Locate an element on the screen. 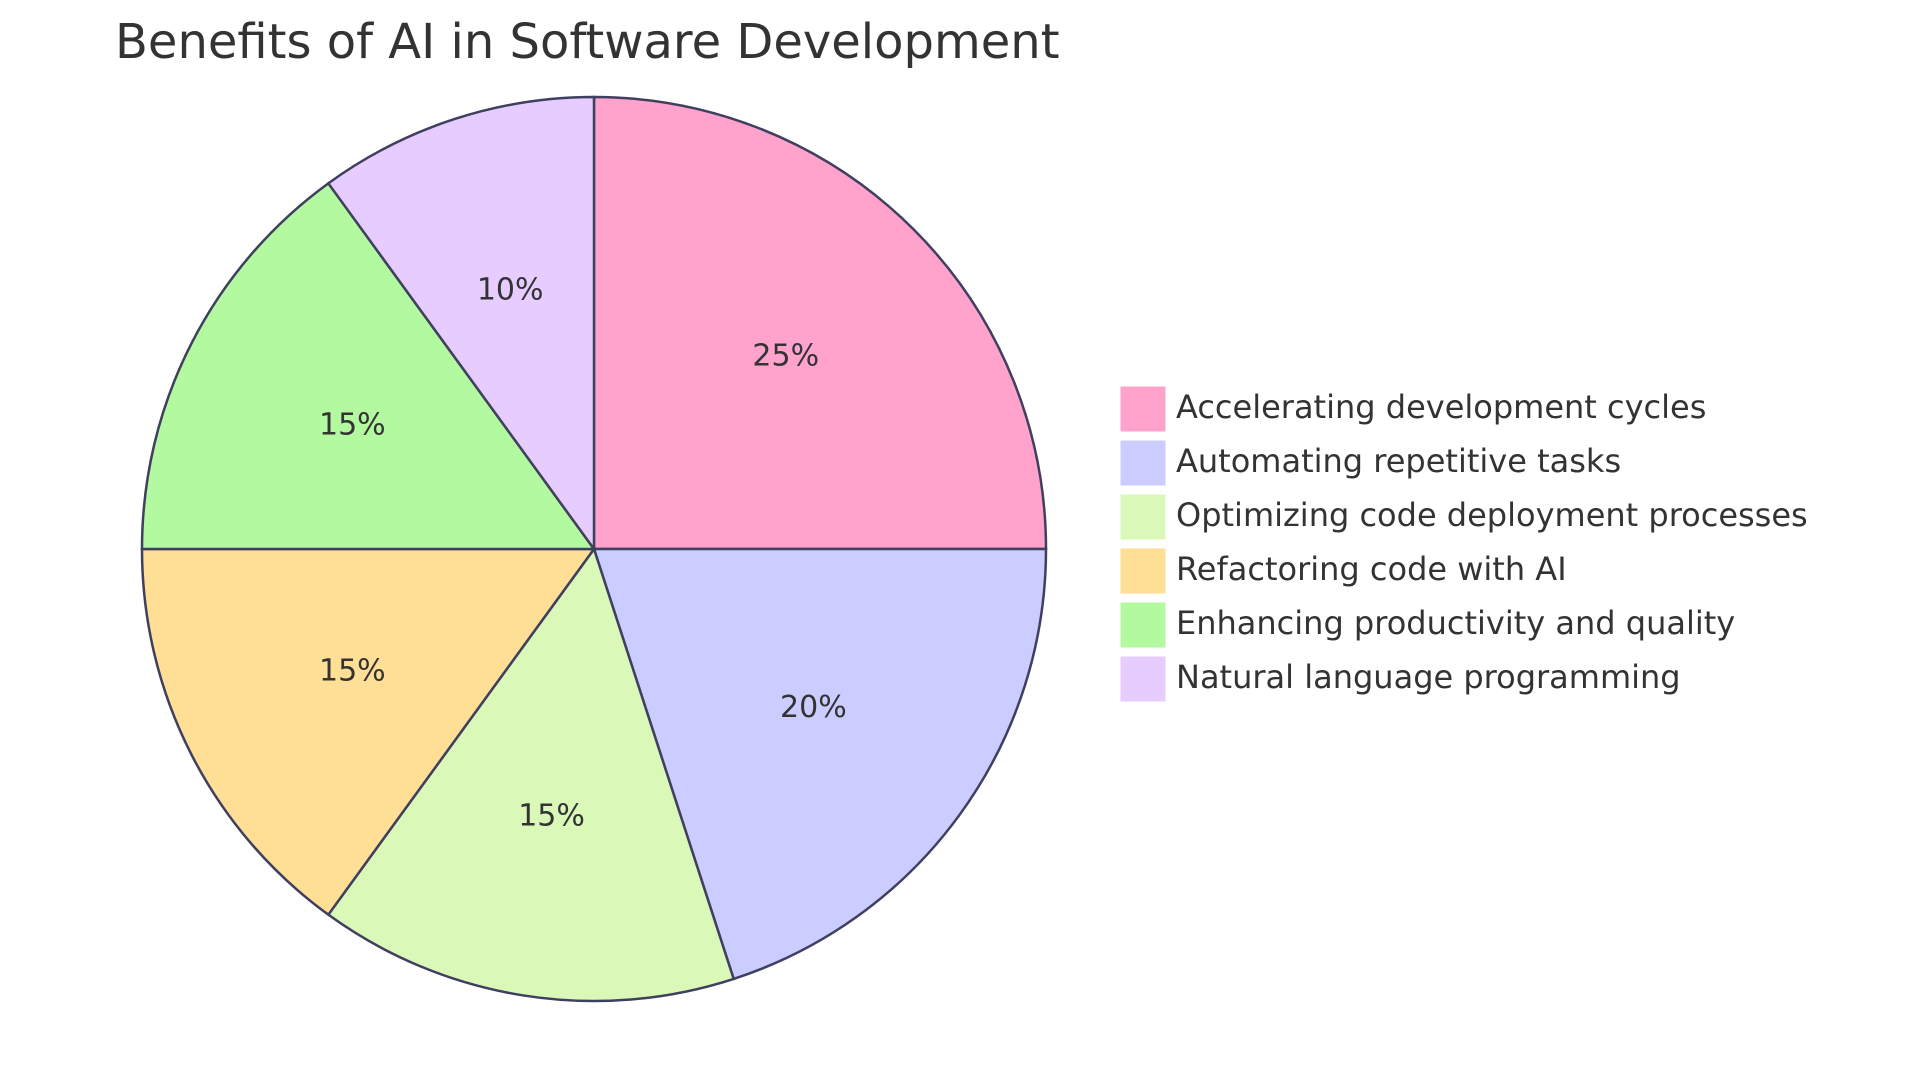 The image size is (1920, 1080). slice-percent-label-5: 10% is located at coordinates (510, 290).